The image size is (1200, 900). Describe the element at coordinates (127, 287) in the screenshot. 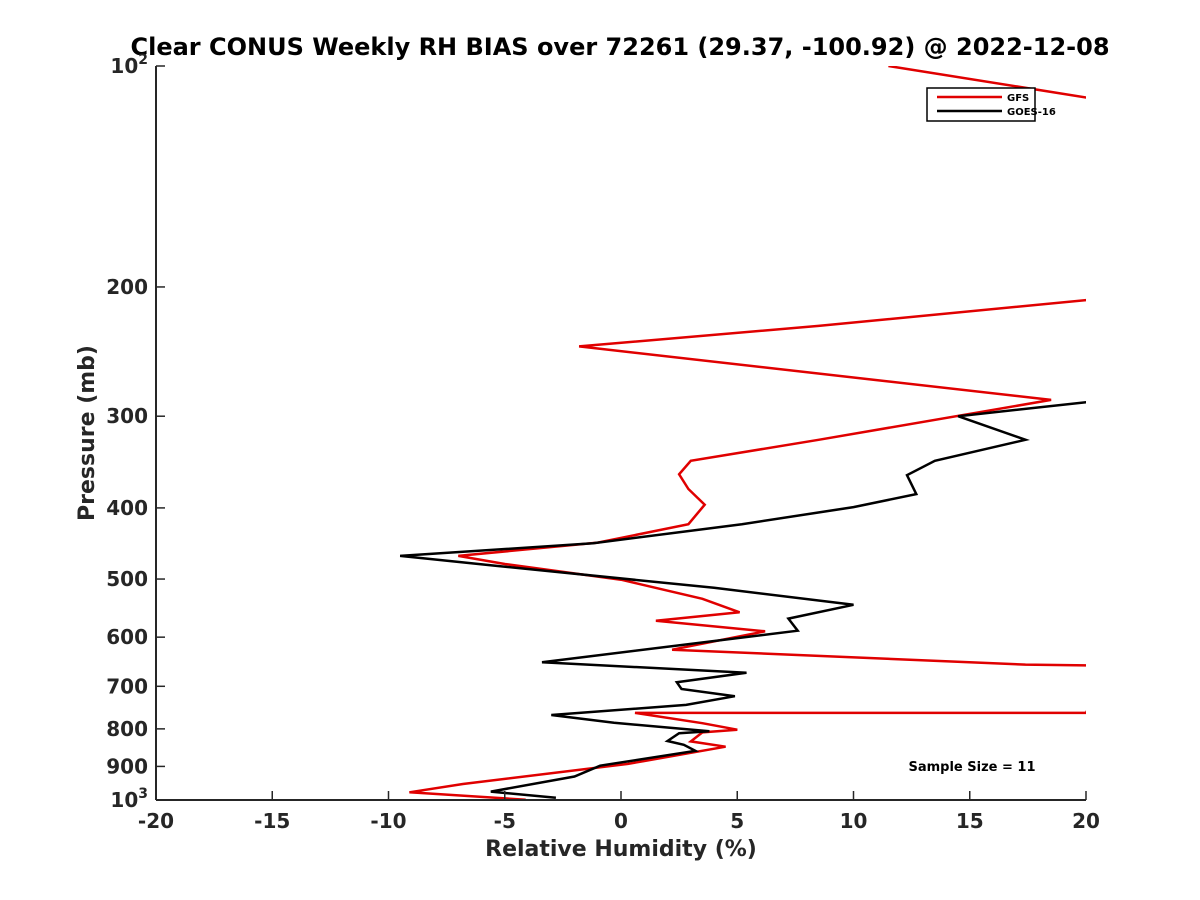

I see `y-tick-label: 200` at that location.